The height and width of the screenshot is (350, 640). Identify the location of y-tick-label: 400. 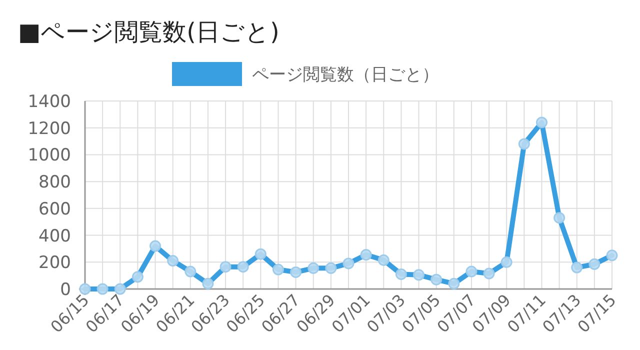
(54, 236).